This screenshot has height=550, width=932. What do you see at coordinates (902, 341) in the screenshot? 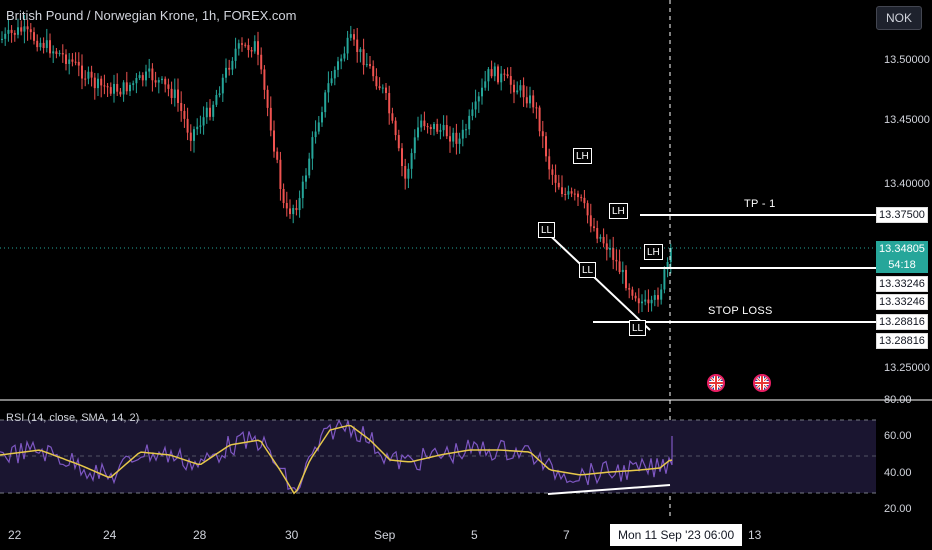
I see `stop-loss-price-tag: 13.28816` at bounding box center [902, 341].